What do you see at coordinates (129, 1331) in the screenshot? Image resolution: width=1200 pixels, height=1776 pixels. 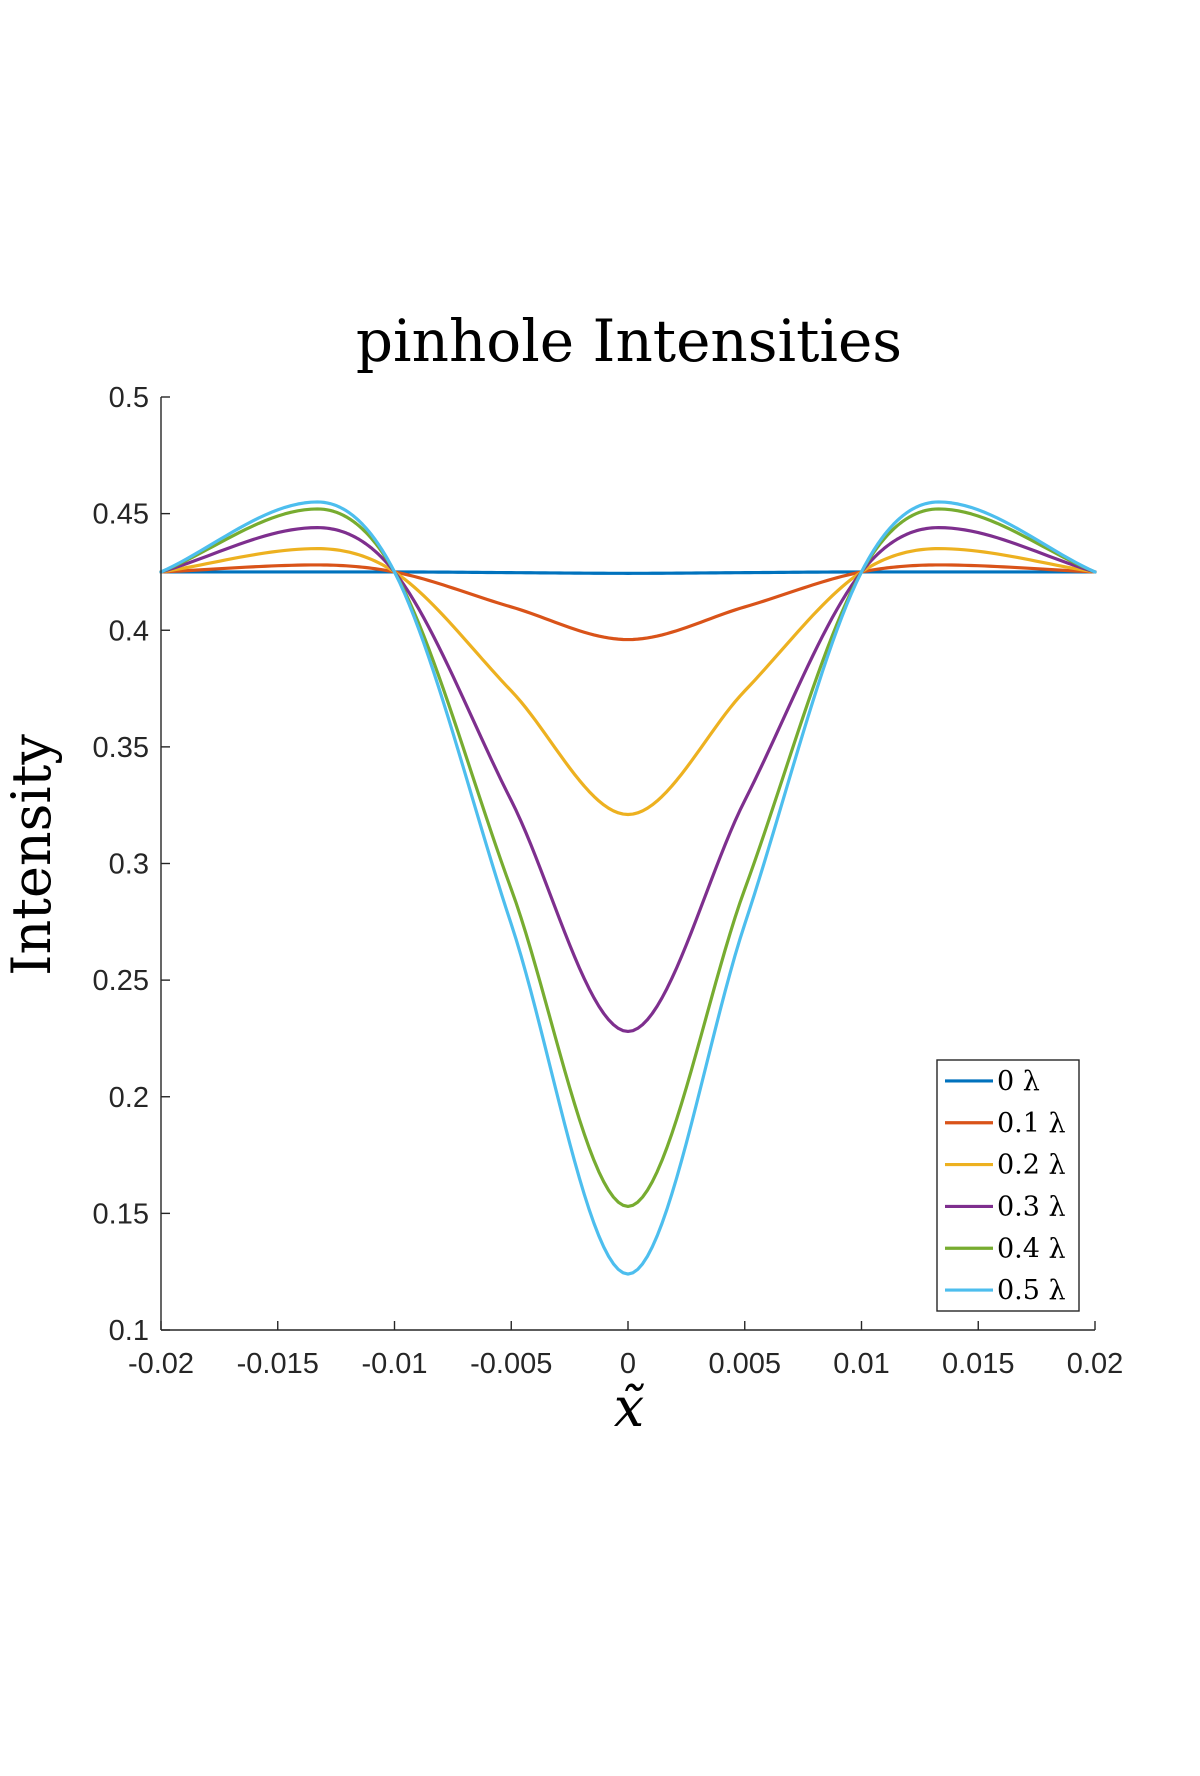 I see `y-tick-label: 0.1` at bounding box center [129, 1331].